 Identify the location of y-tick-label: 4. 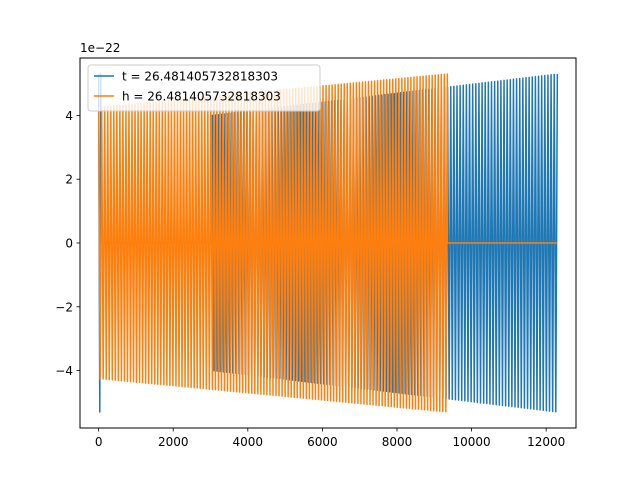
(69, 116).